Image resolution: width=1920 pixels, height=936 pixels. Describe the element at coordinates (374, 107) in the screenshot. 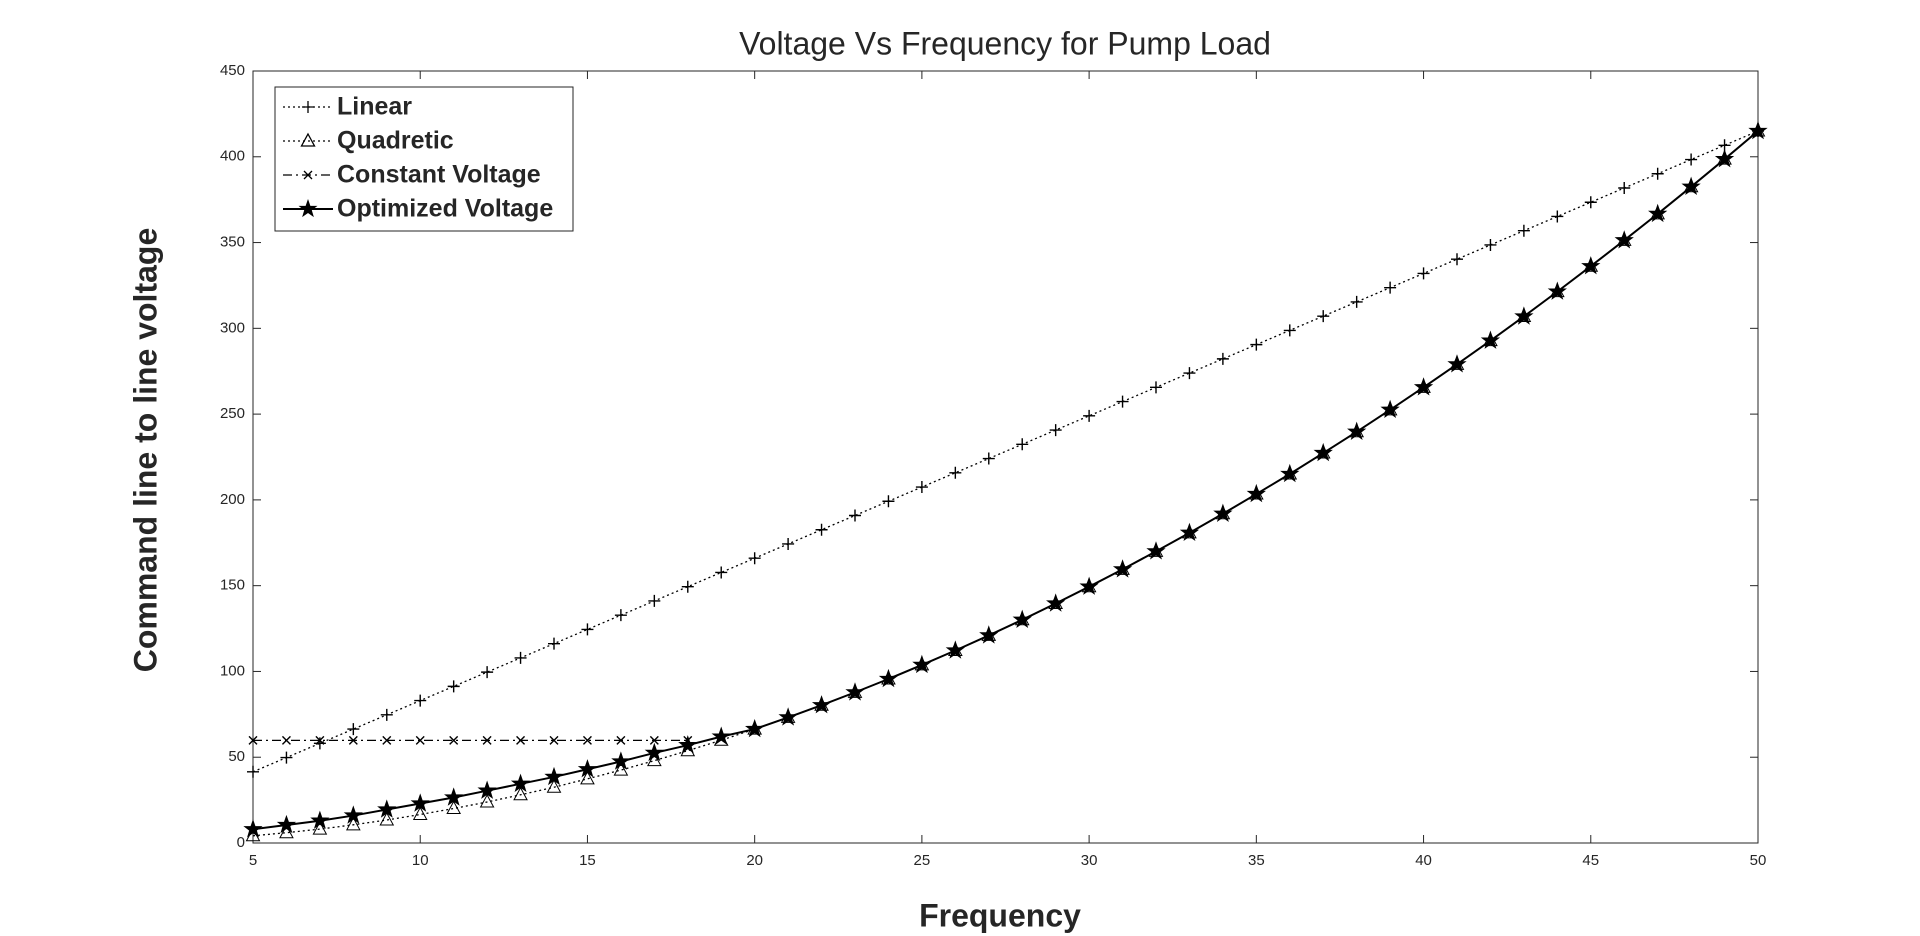

I see `legend-label: Linear` at that location.